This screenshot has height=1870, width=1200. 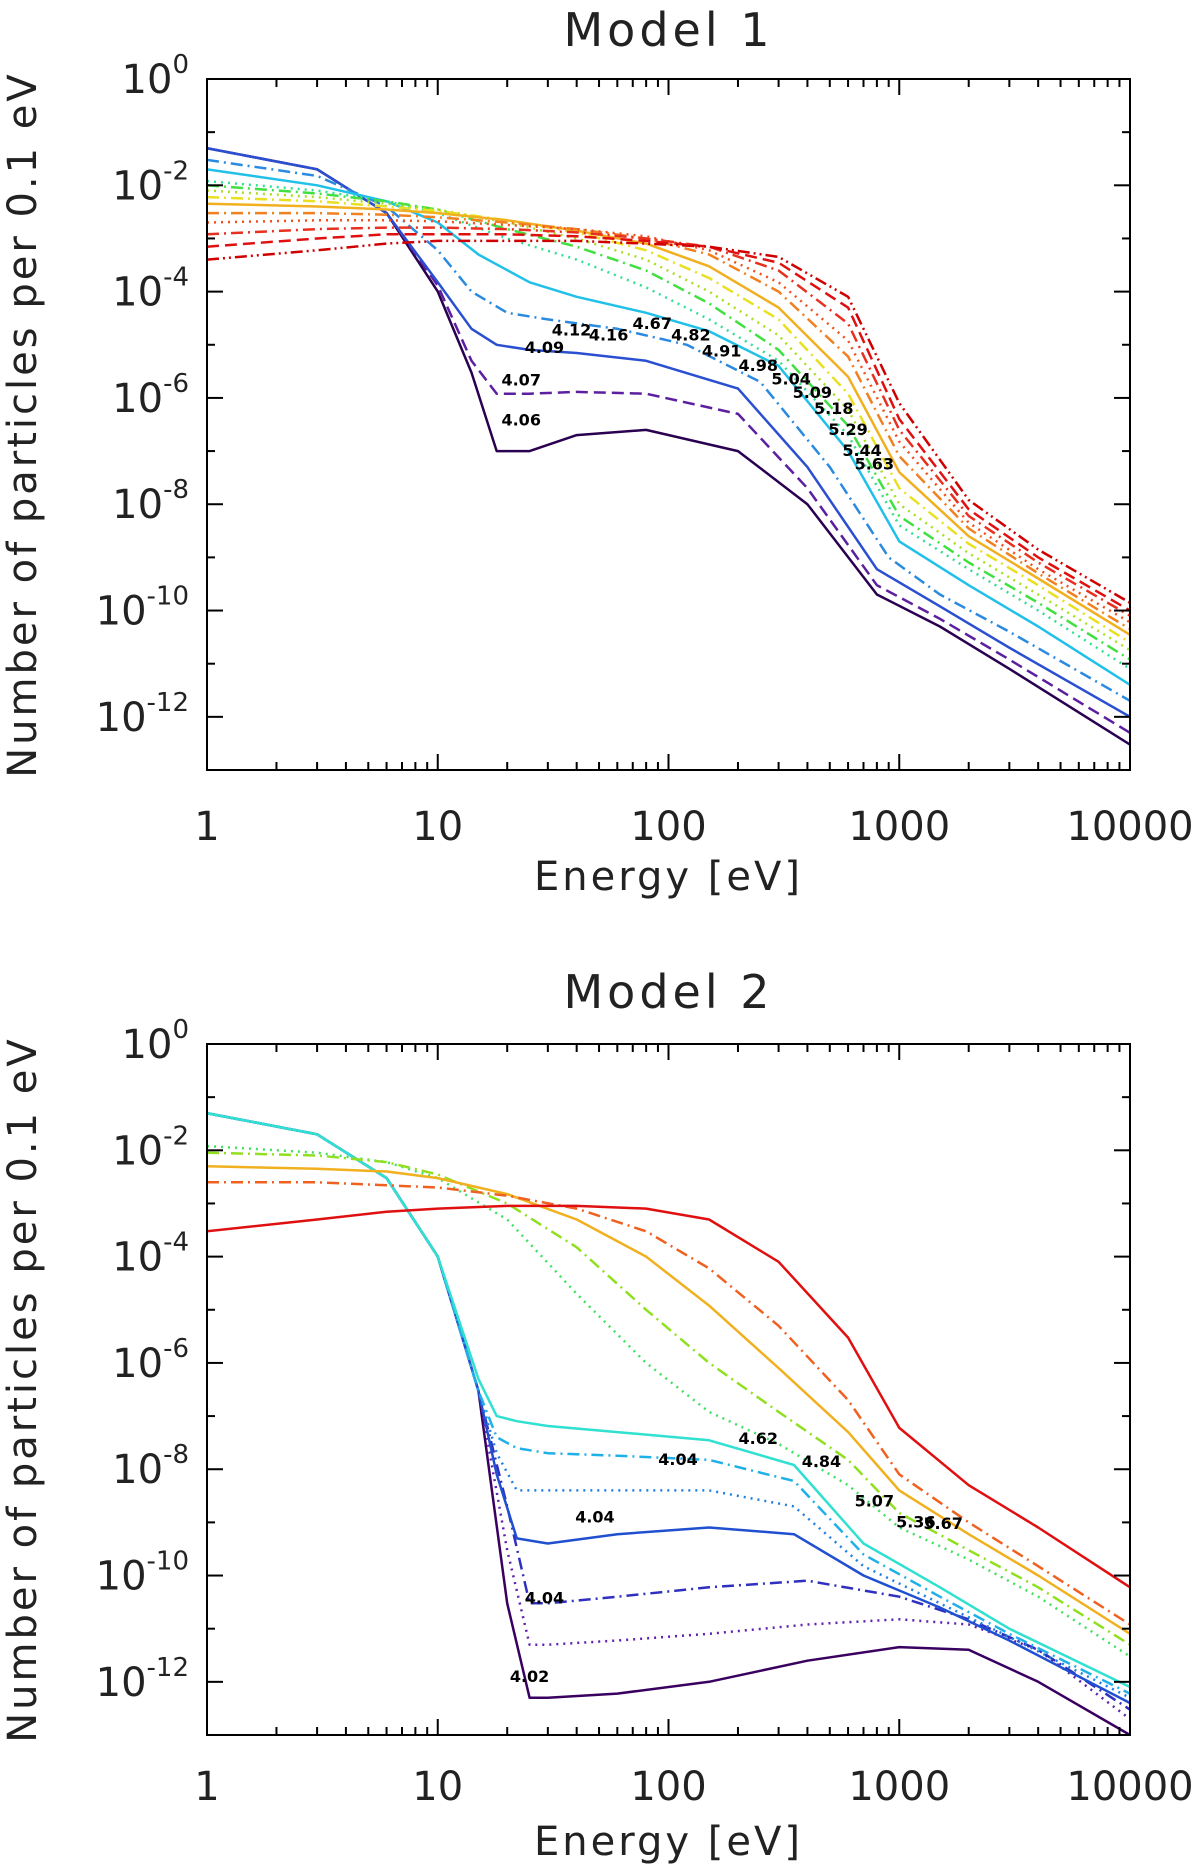 What do you see at coordinates (847, 429) in the screenshot?
I see `data-label: 5.29` at bounding box center [847, 429].